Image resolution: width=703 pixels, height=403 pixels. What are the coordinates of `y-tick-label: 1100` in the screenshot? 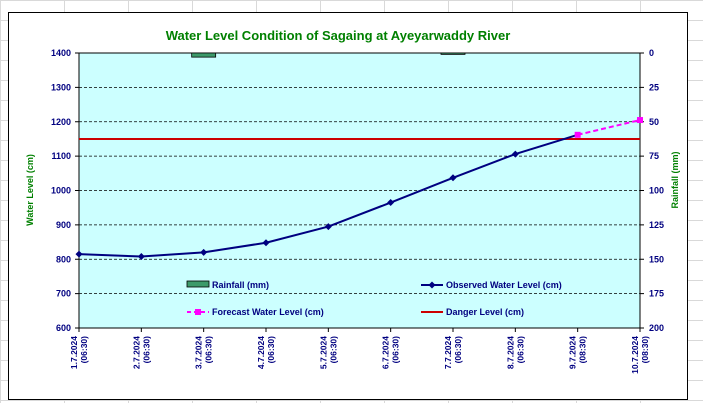 It's located at (61, 156).